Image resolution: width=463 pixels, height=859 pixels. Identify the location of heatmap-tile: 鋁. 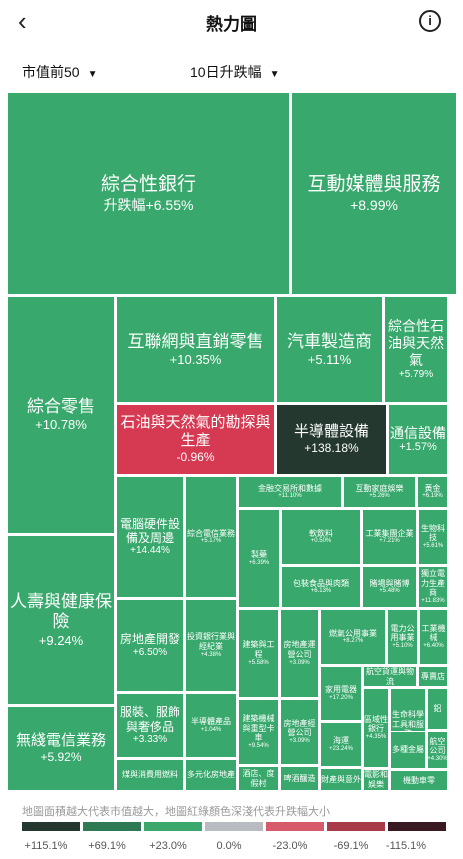
(437, 709).